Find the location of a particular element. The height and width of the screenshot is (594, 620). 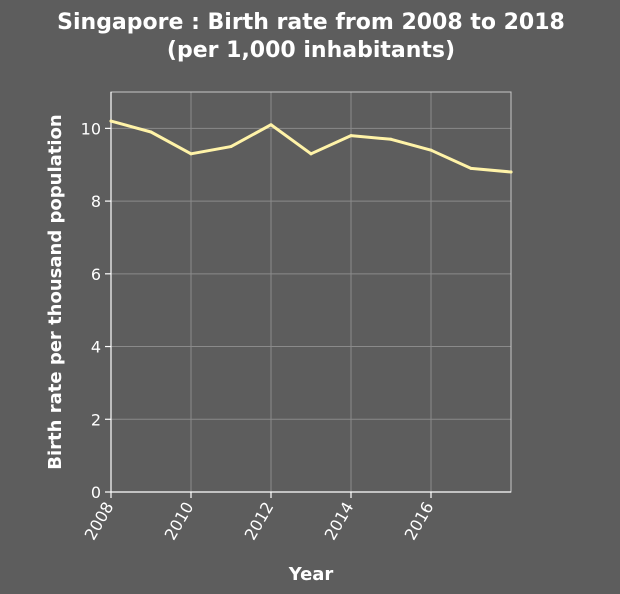

chart-title-line-1: Singapore : Birth rate from 2008 to 2018 is located at coordinates (311, 22).